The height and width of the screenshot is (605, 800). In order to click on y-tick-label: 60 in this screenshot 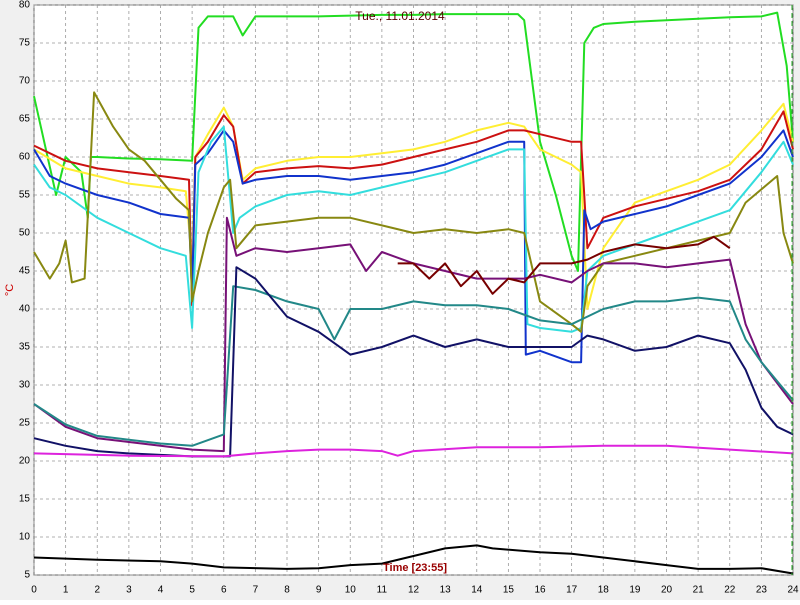, I will do `click(25, 157)`.